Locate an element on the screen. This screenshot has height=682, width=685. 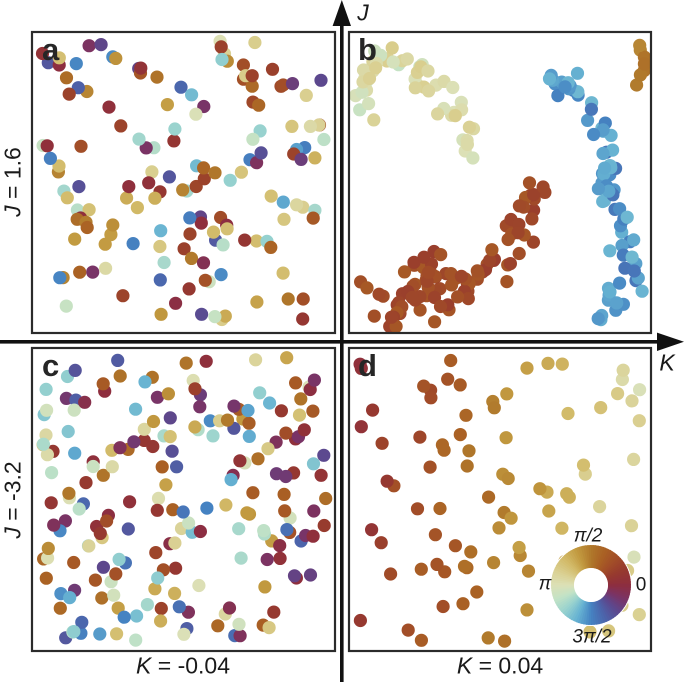
row-label-J-m3p2: J = -3.2 is located at coordinates (13, 500).